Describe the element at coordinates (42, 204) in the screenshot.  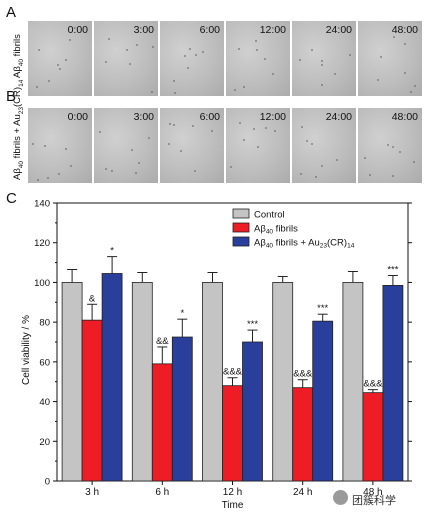
I see `y-tick-label: 140` at that location.